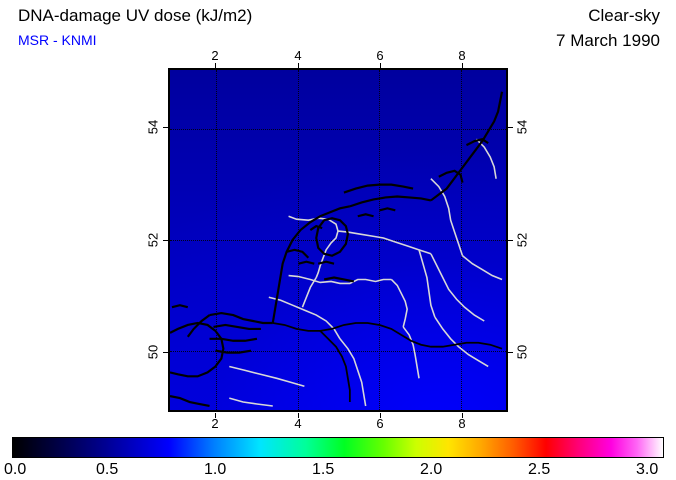 This screenshot has height=480, width=676. I want to click on colorbar-gradient, so click(338, 447).